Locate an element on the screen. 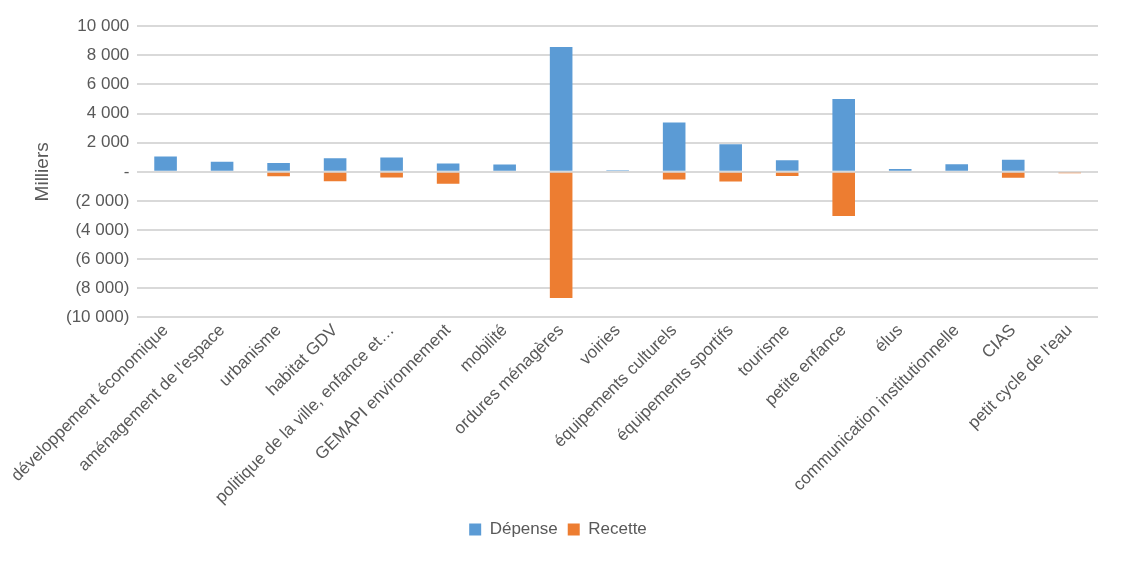 This screenshot has width=1131, height=572. y-tick-label: 4 000 is located at coordinates (108, 113).